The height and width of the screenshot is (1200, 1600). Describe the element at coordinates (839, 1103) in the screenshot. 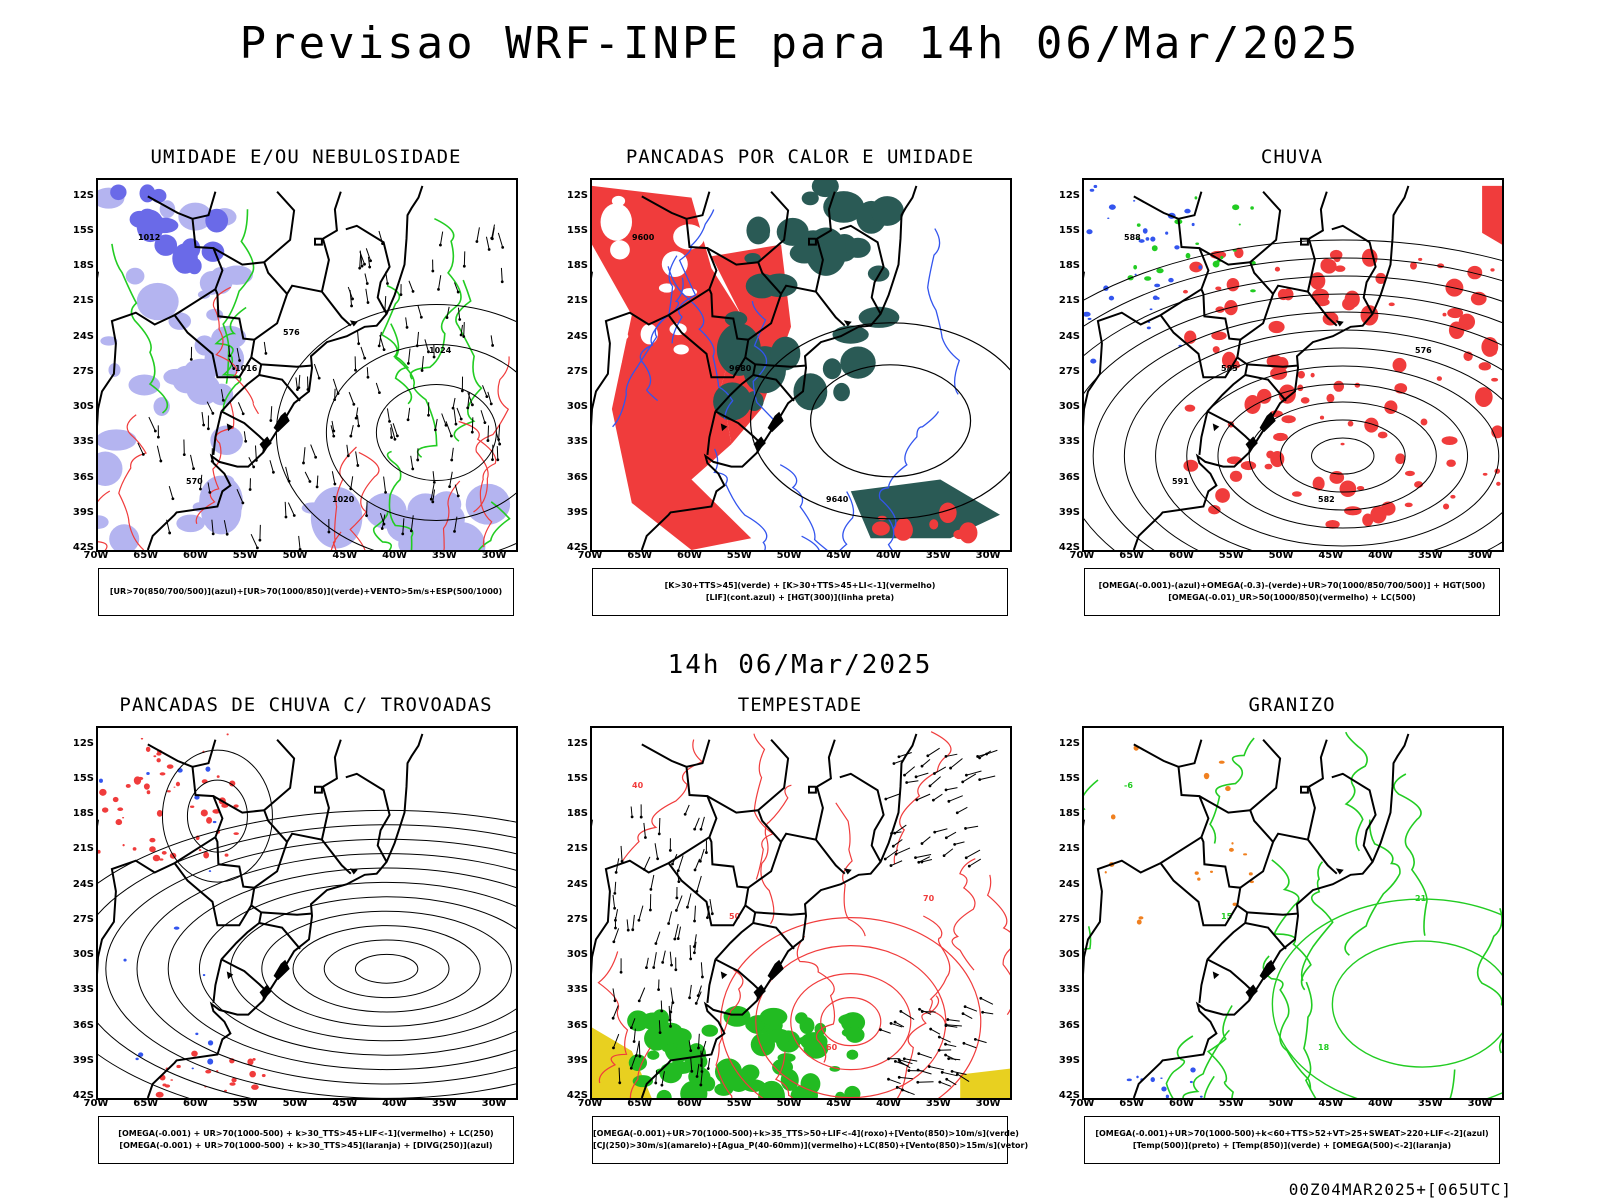

I see `lon-tick-label: 45W` at that location.